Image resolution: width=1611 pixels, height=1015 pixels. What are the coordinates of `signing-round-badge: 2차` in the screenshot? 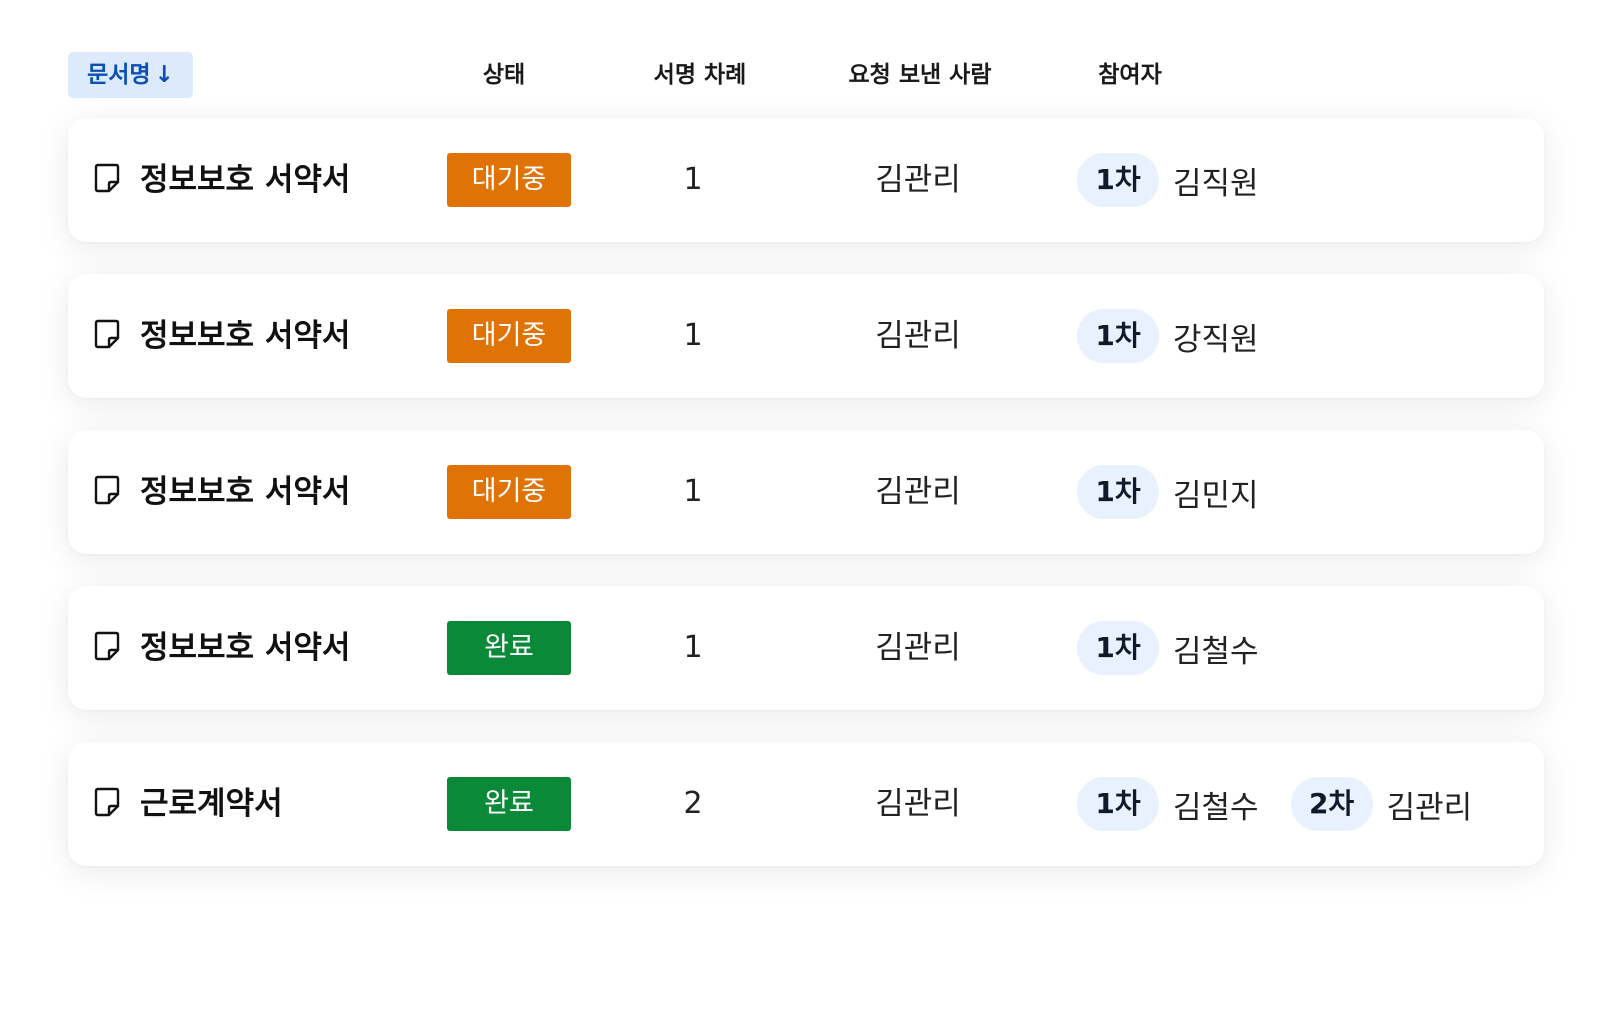 It's located at (1331, 804).